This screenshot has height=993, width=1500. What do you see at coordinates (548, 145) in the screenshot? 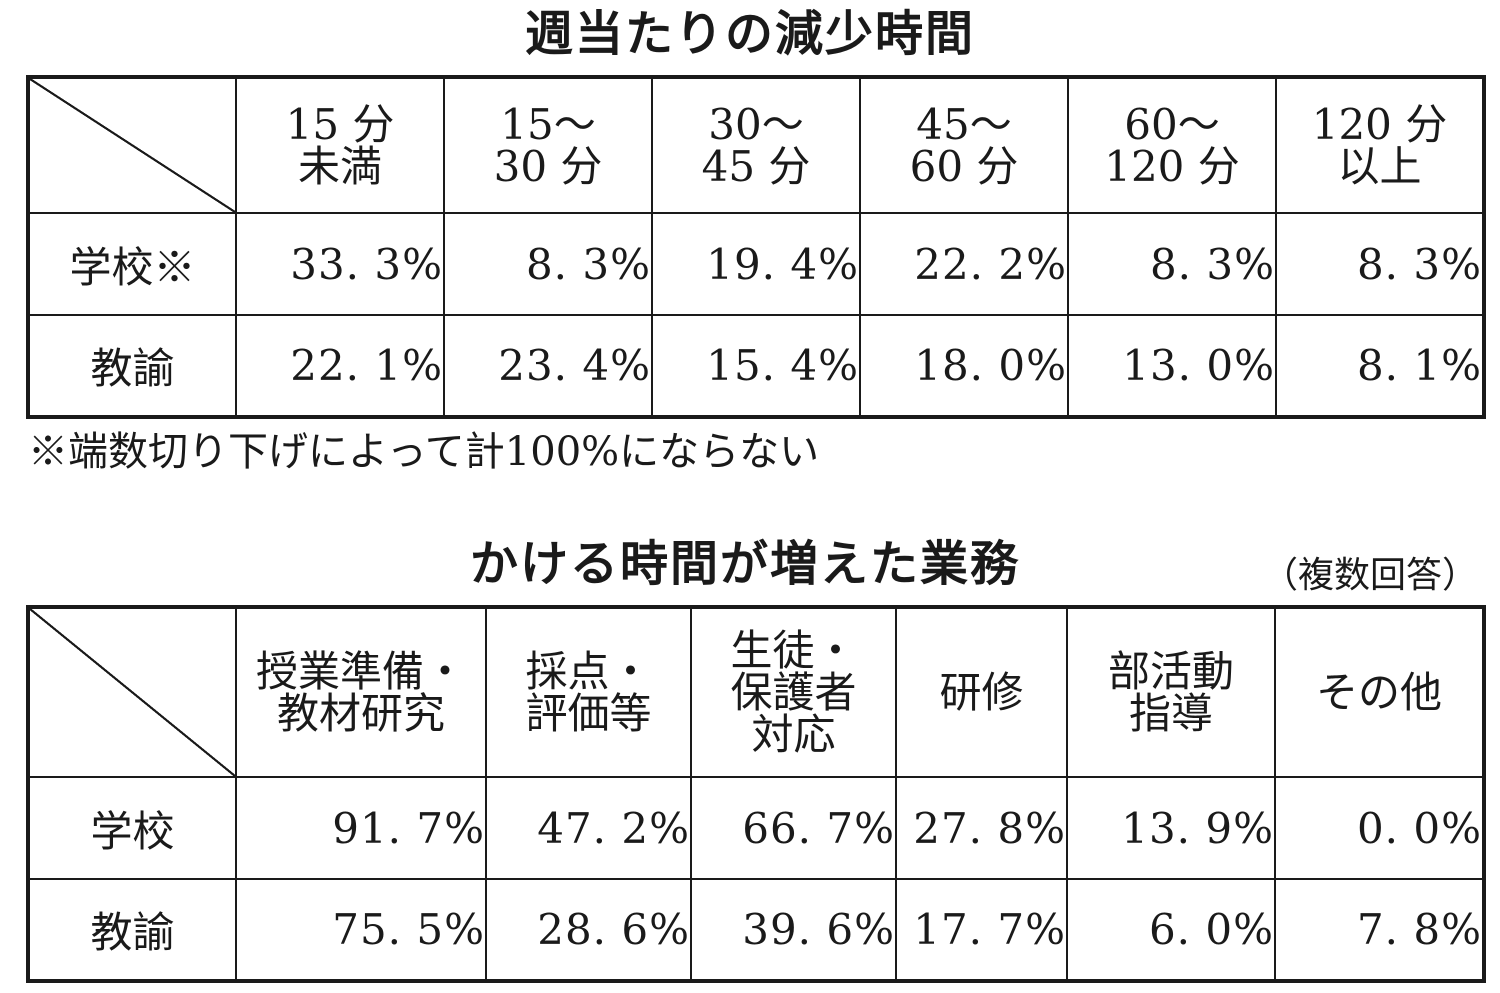
I see `table1-col-header: 15～ 30 分` at bounding box center [548, 145].